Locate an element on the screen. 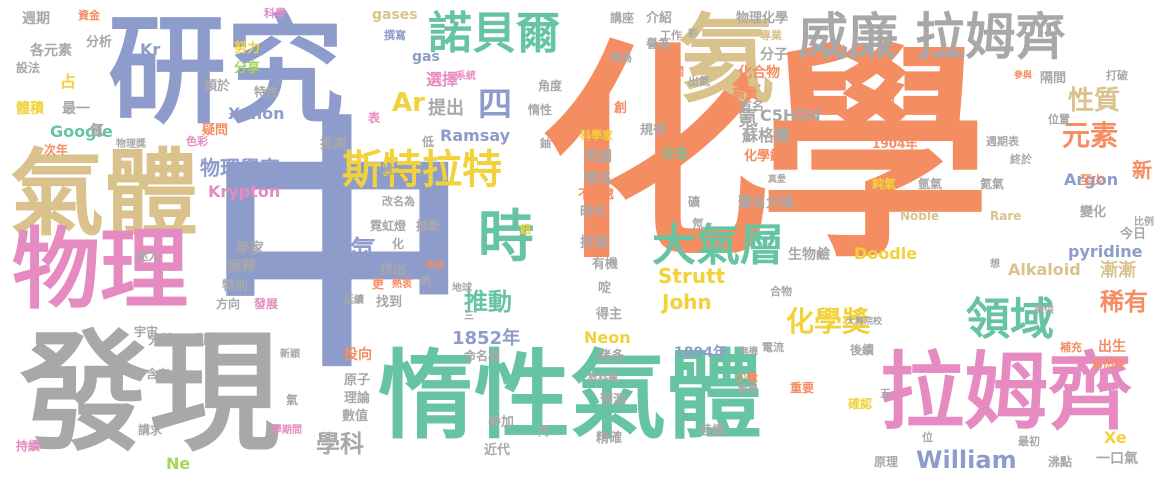  word: 學家 is located at coordinates (250, 249).